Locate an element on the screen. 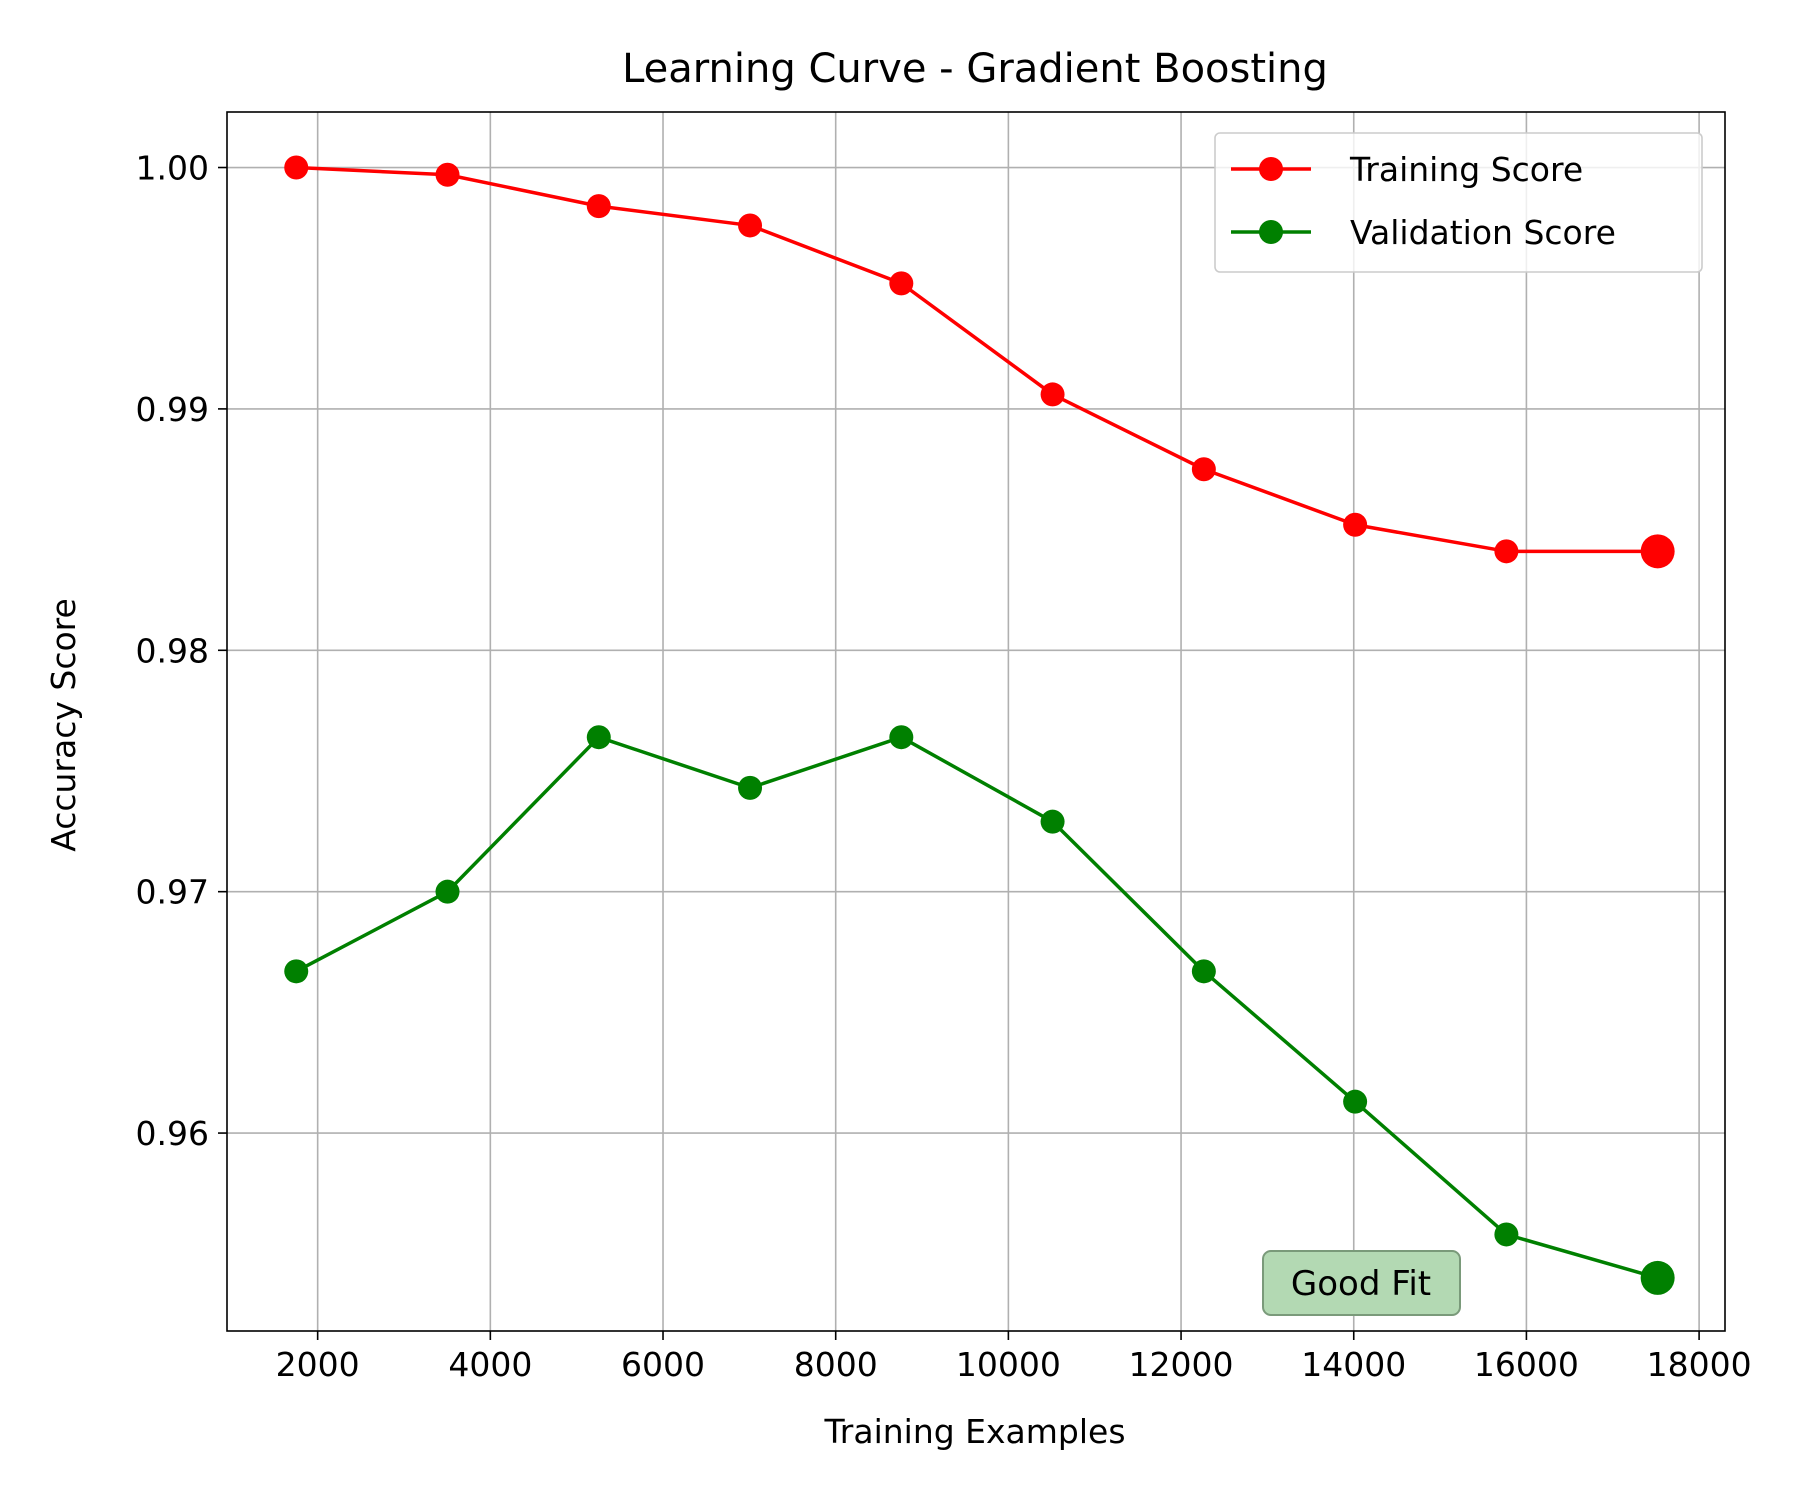 This screenshot has height=1500, width=1800. x-tick-label: 2000 is located at coordinates (318, 1364).